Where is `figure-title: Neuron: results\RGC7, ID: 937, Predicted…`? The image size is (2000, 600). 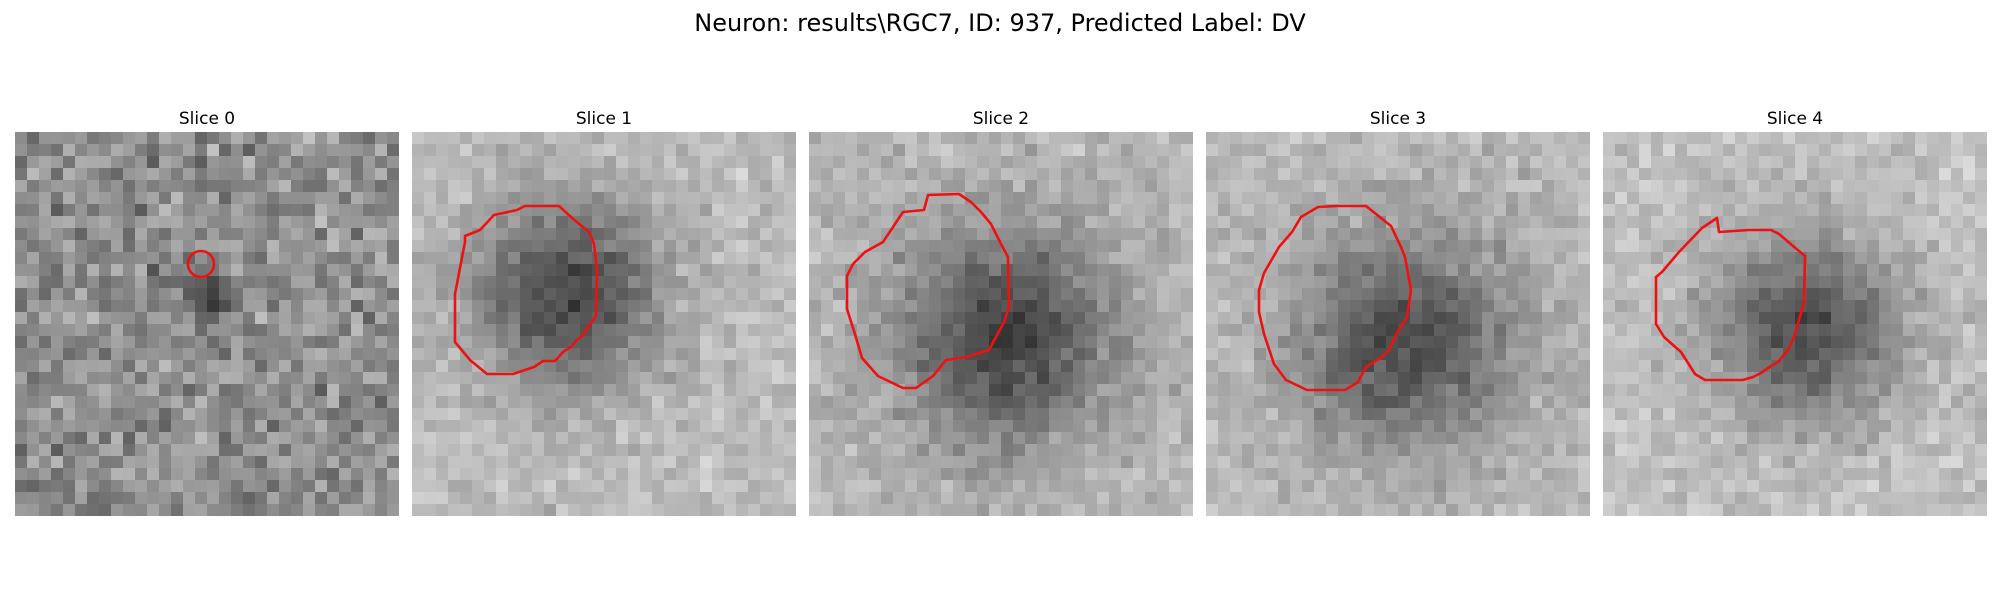
figure-title: Neuron: results\RGC7, ID: 937, Predicted… is located at coordinates (1000, 23).